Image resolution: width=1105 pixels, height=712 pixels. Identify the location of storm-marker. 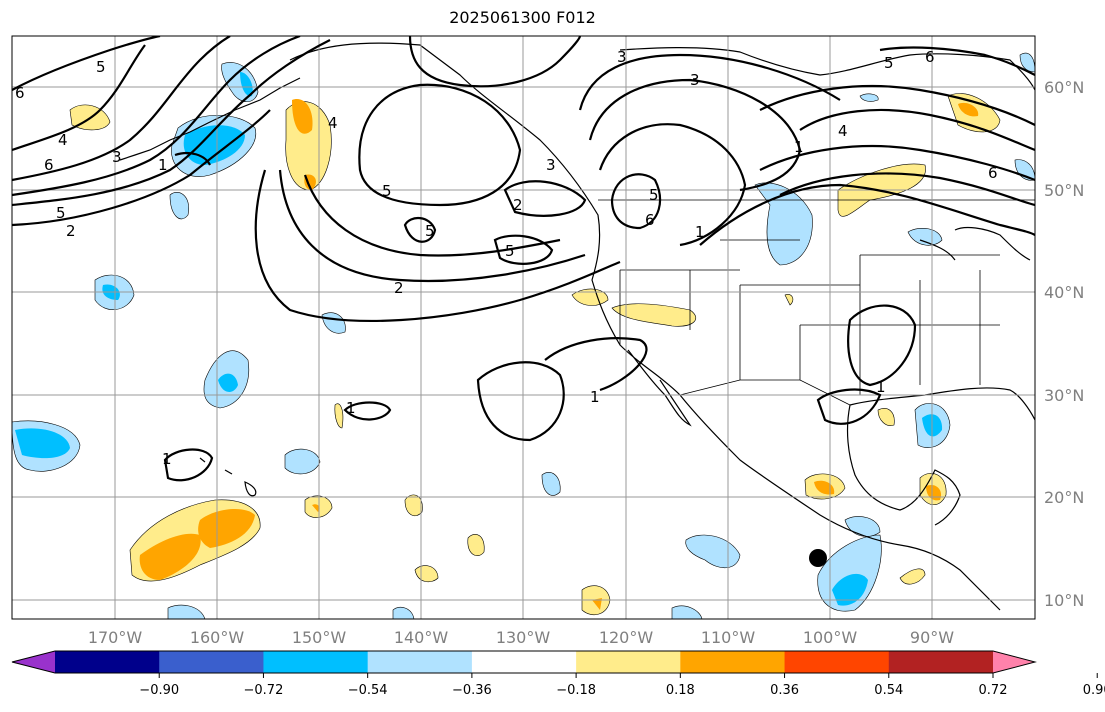
(818, 558).